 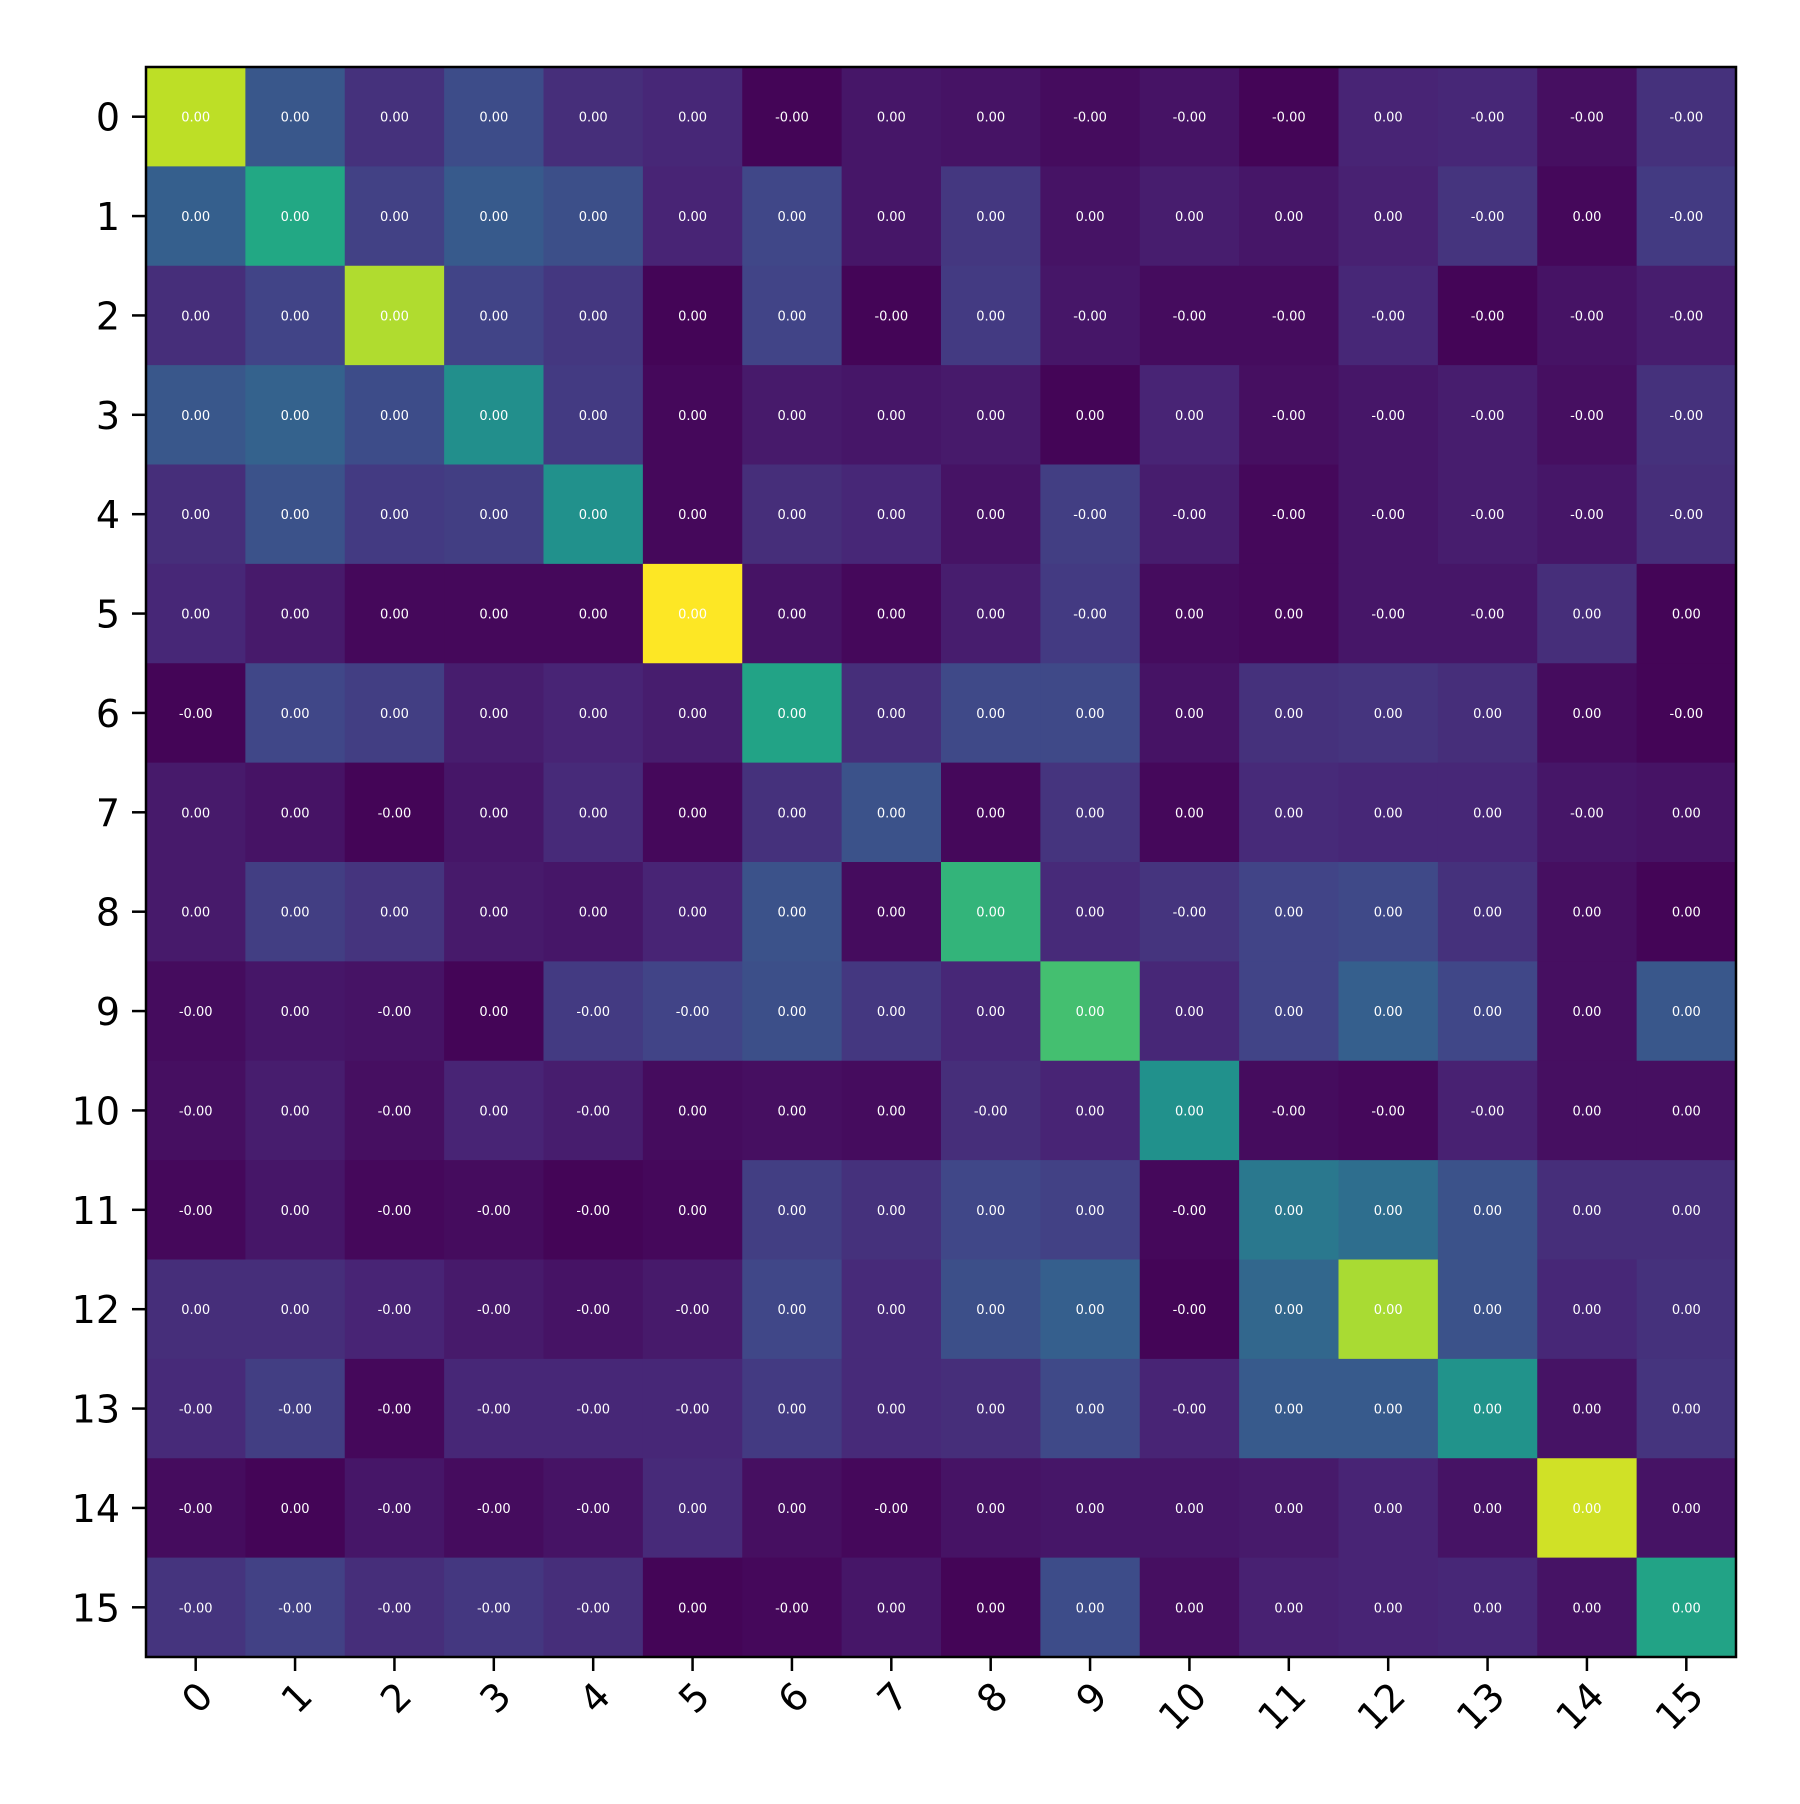 I want to click on cell-value-label-6-10: 0.00, so click(x=1189, y=714).